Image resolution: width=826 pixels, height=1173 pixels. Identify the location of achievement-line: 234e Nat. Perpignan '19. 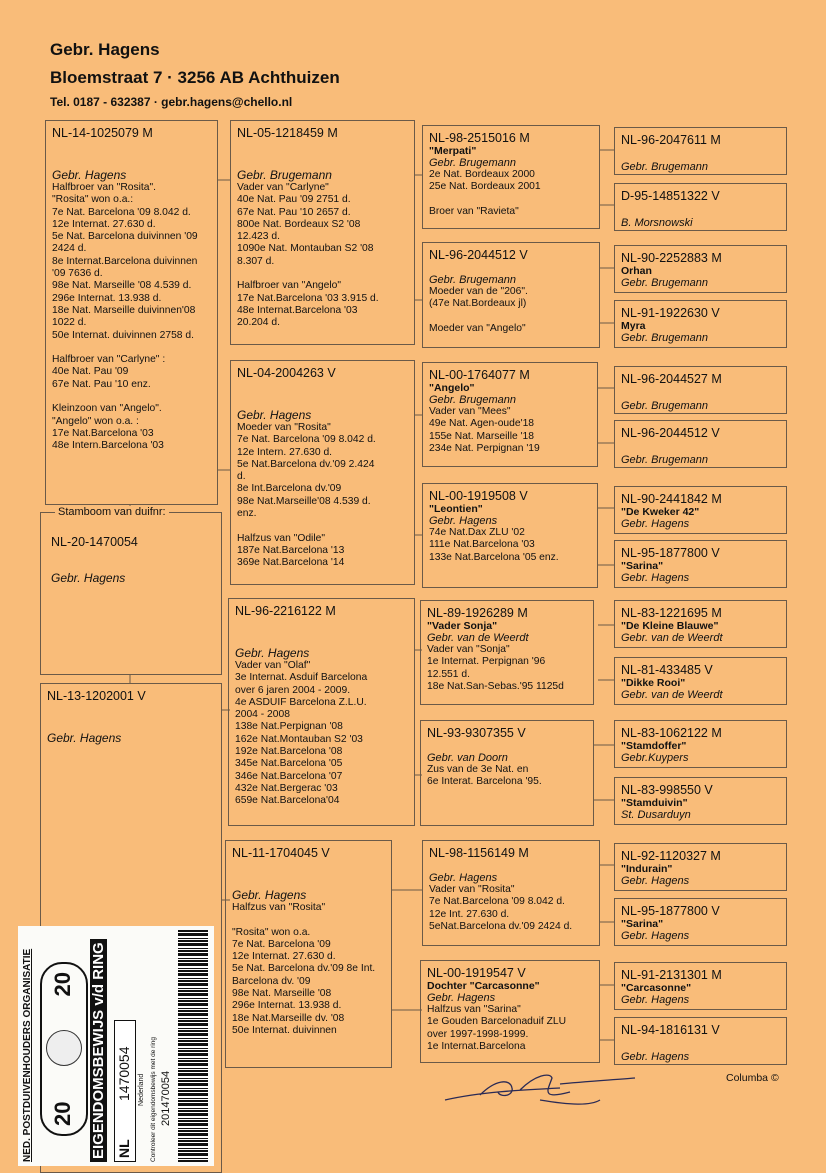
(484, 448).